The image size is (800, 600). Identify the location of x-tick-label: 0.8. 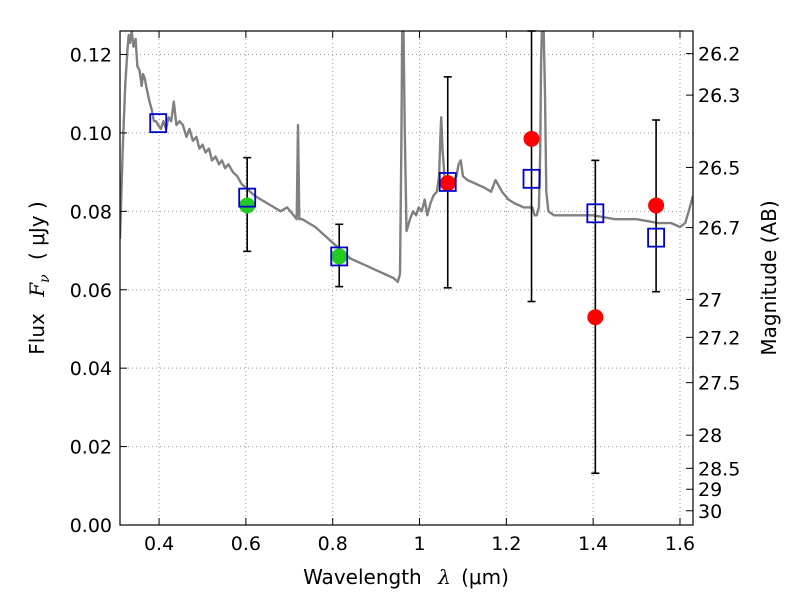
(333, 544).